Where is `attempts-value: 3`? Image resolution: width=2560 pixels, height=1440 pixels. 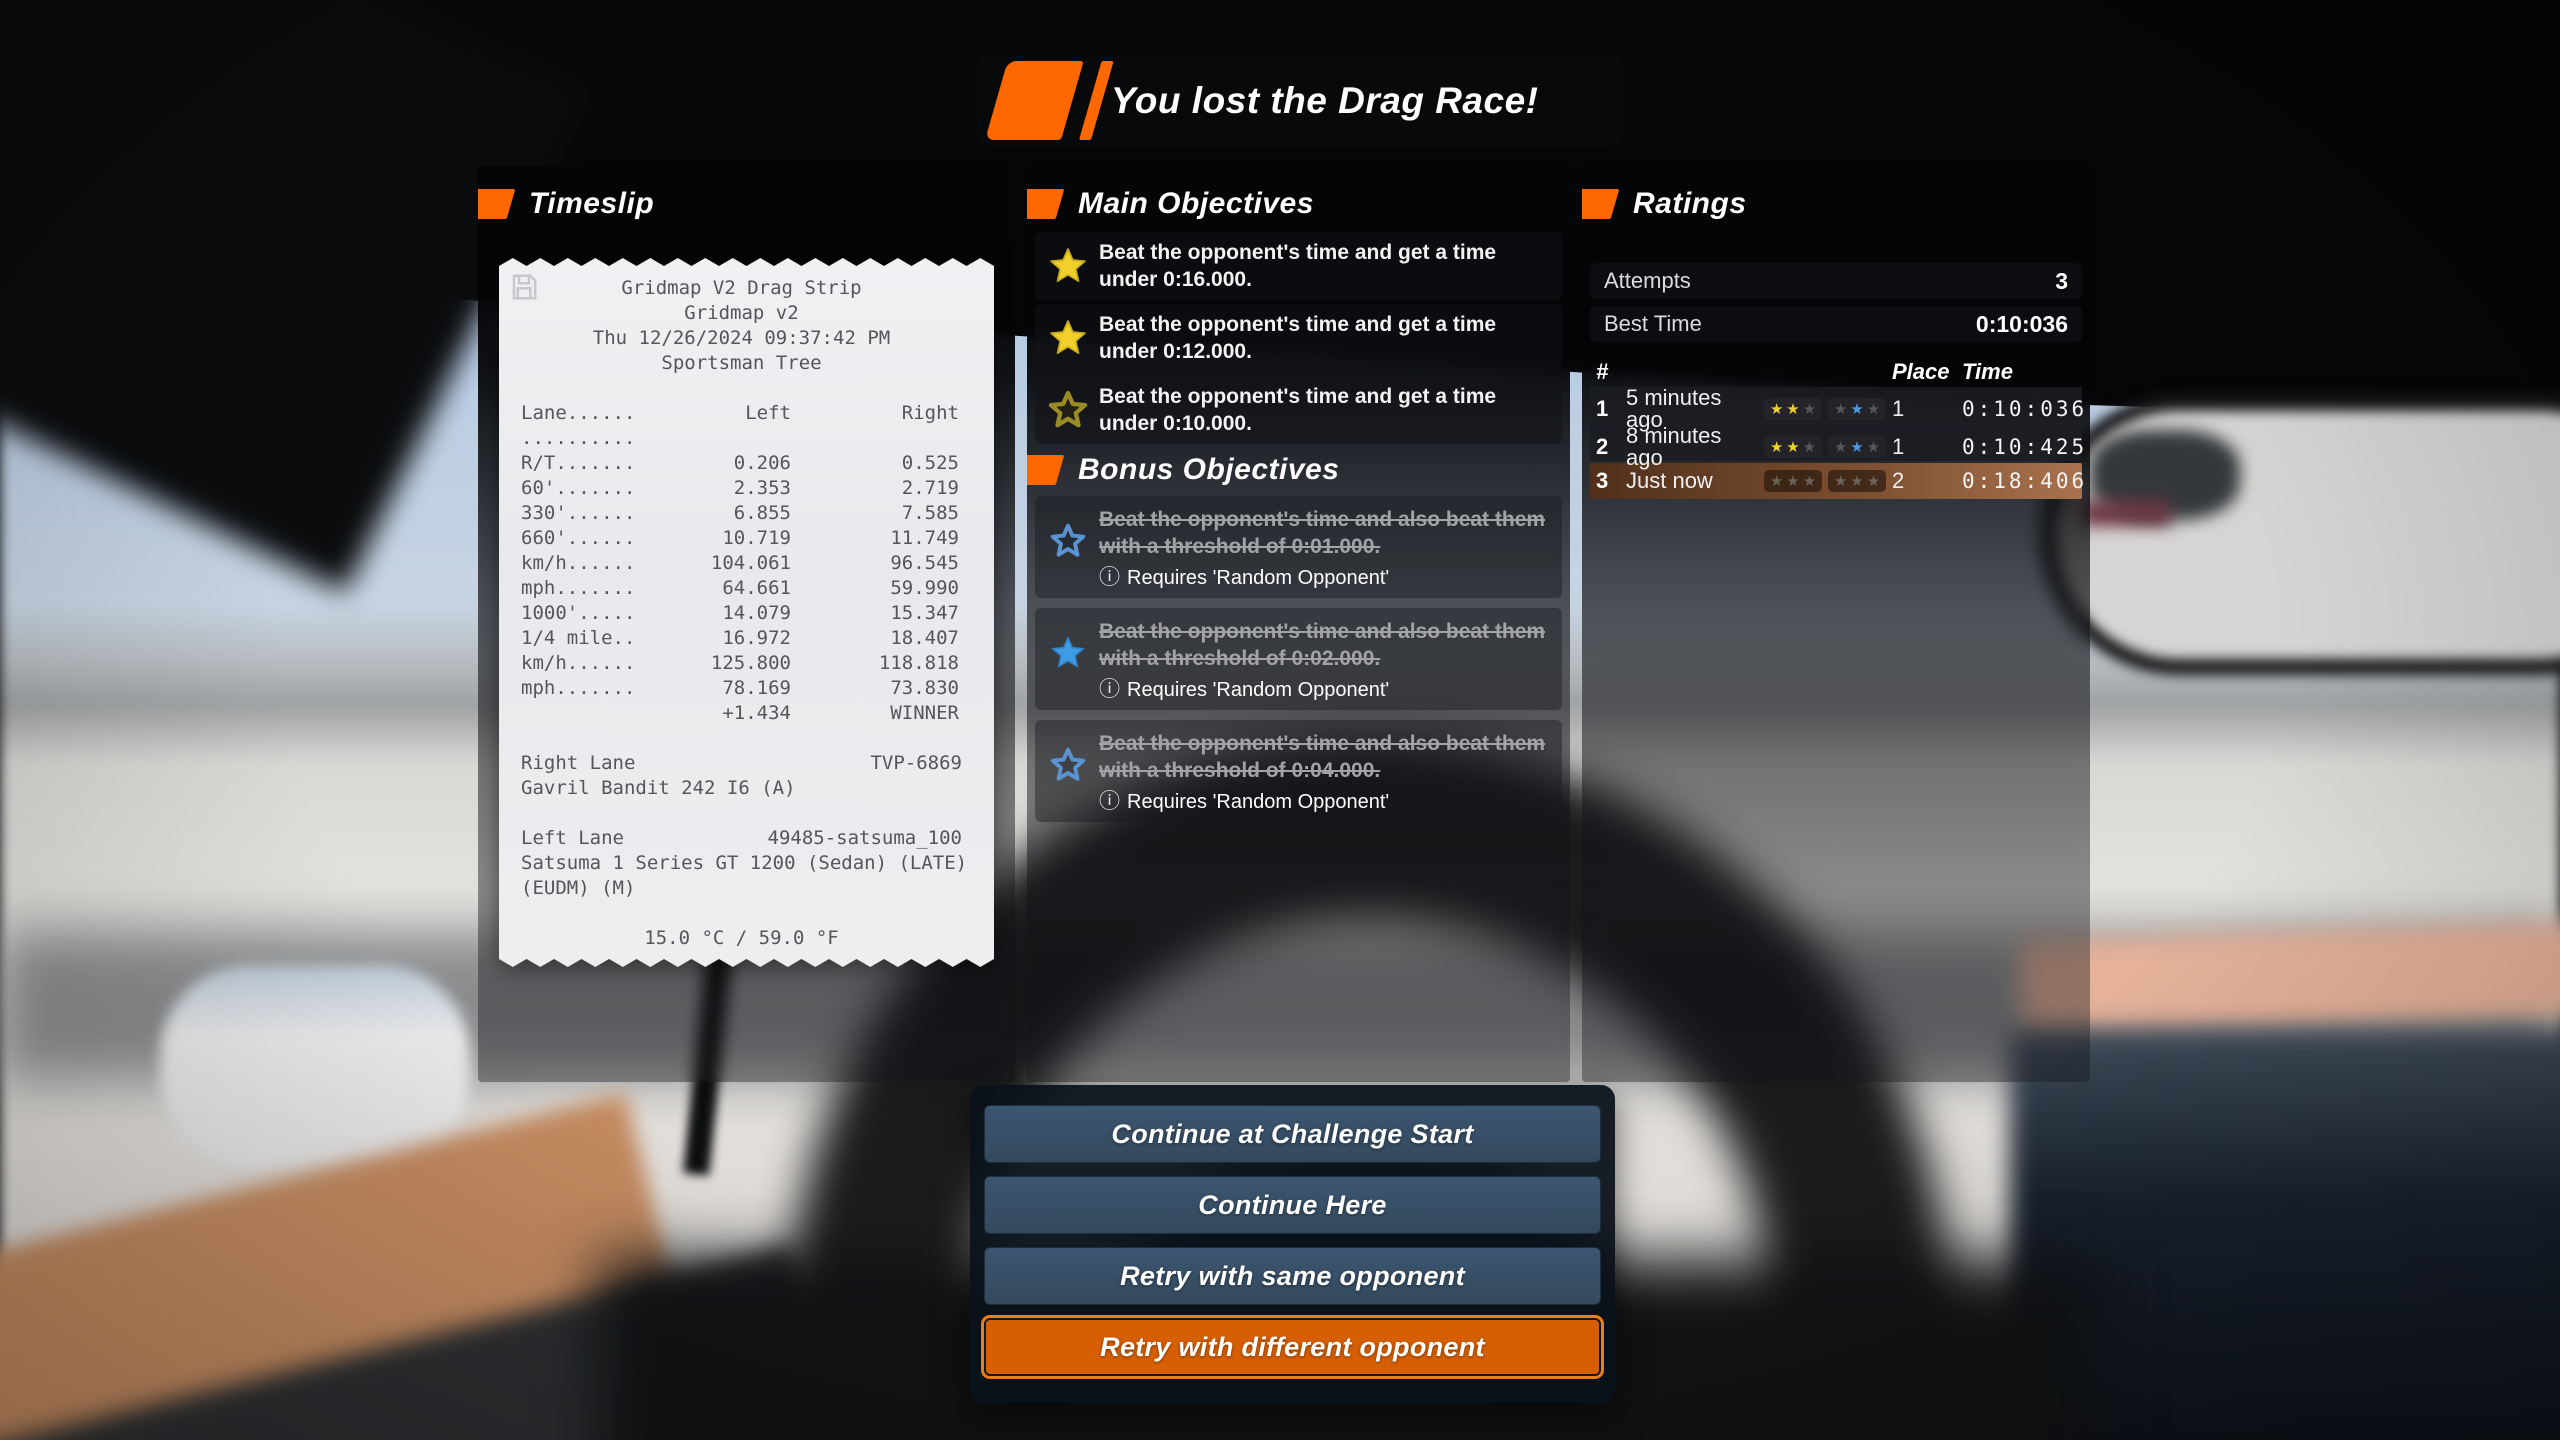
attempts-value: 3 is located at coordinates (2061, 280).